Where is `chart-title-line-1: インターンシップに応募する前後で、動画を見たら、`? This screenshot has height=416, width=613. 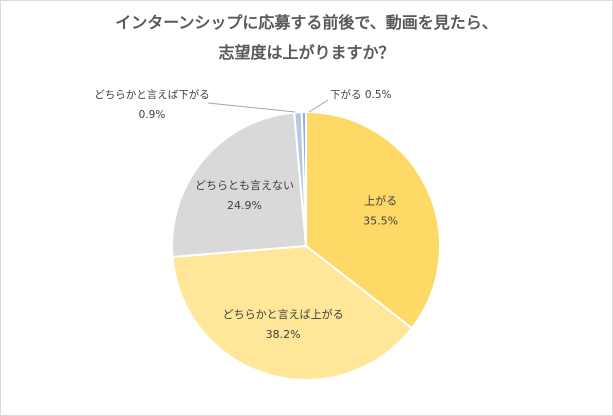 chart-title-line-1: インターンシップに応募する前後で、動画を見たら、 is located at coordinates (306, 22).